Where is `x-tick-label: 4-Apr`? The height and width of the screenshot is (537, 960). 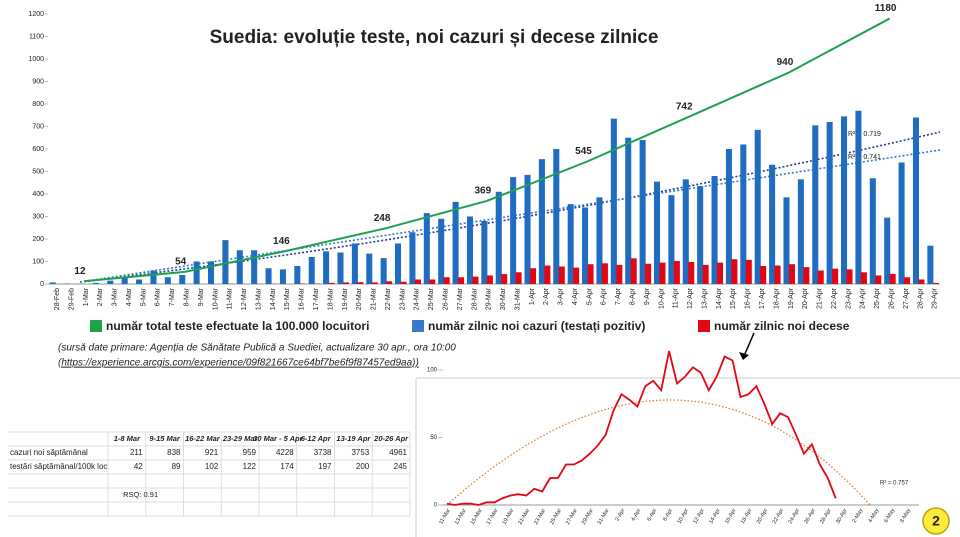 x-tick-label: 4-Apr is located at coordinates (575, 296).